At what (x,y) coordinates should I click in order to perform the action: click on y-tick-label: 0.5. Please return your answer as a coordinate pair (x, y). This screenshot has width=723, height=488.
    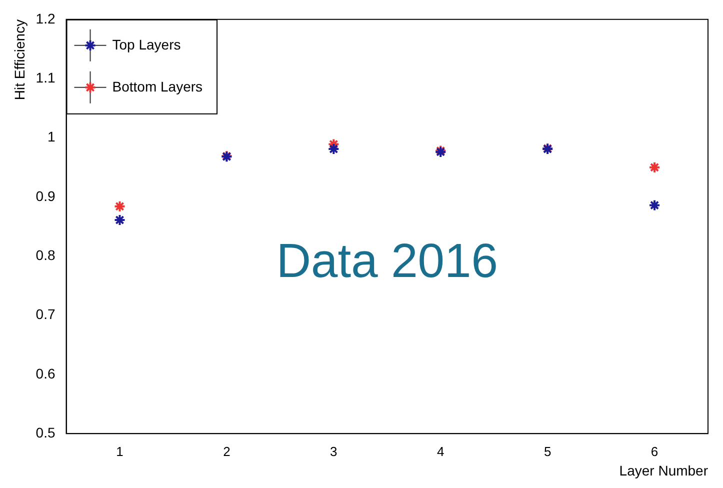
    Looking at the image, I should click on (46, 432).